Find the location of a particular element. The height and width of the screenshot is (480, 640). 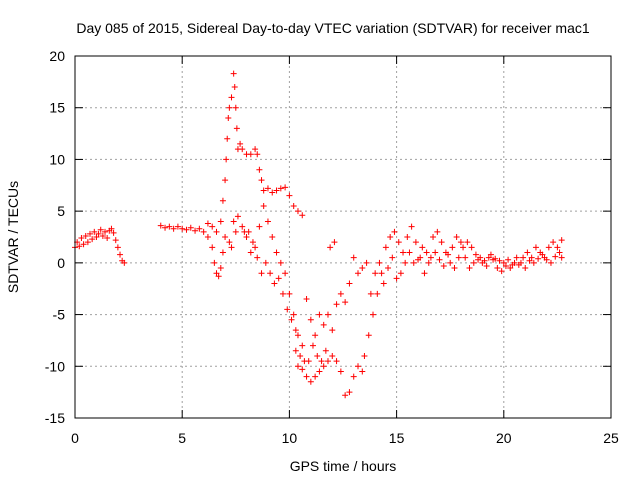

y-tick-label: 5 is located at coordinates (61, 211).